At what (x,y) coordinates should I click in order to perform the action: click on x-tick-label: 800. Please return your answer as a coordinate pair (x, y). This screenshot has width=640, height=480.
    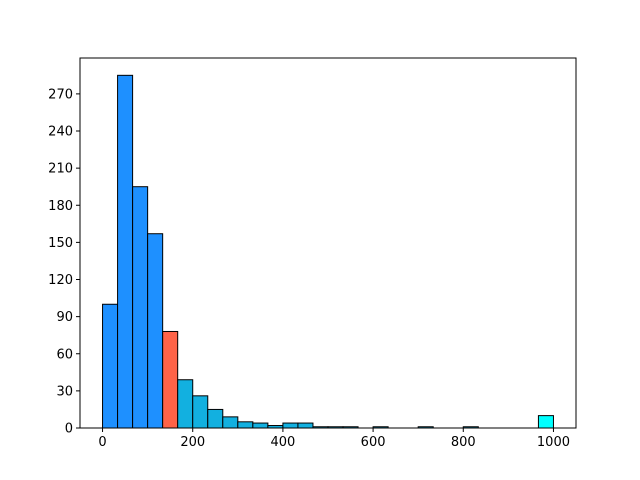
    Looking at the image, I should click on (463, 442).